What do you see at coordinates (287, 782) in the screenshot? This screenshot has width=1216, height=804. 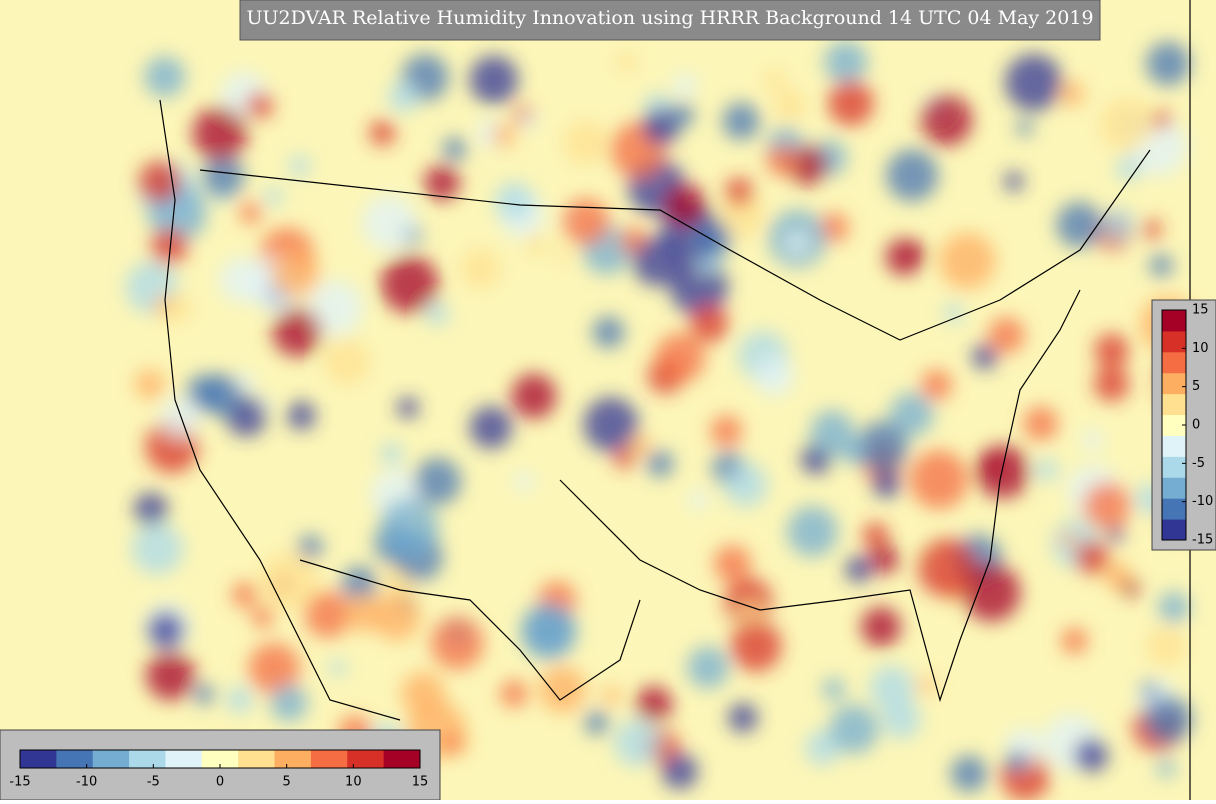 I see `tick-label: 5` at bounding box center [287, 782].